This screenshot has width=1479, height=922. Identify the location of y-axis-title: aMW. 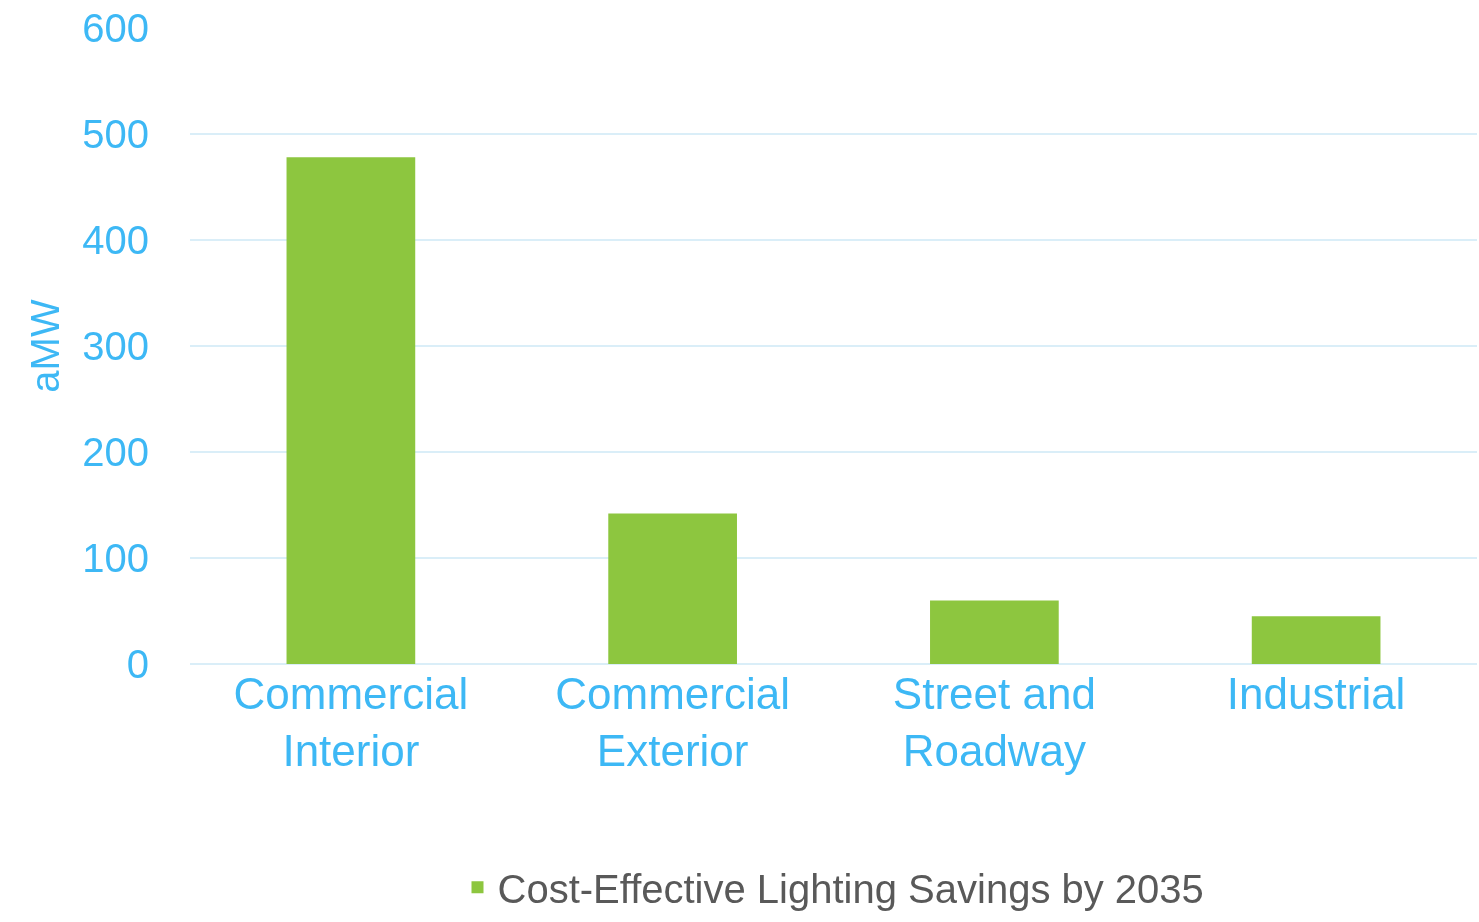
(44, 346).